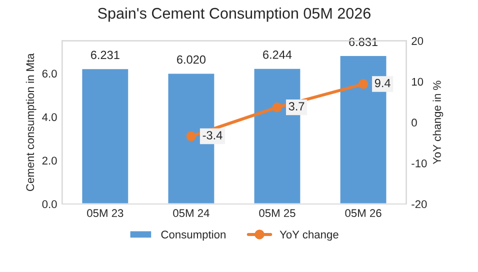 The image size is (478, 272). What do you see at coordinates (105, 136) in the screenshot?
I see `bar` at bounding box center [105, 136].